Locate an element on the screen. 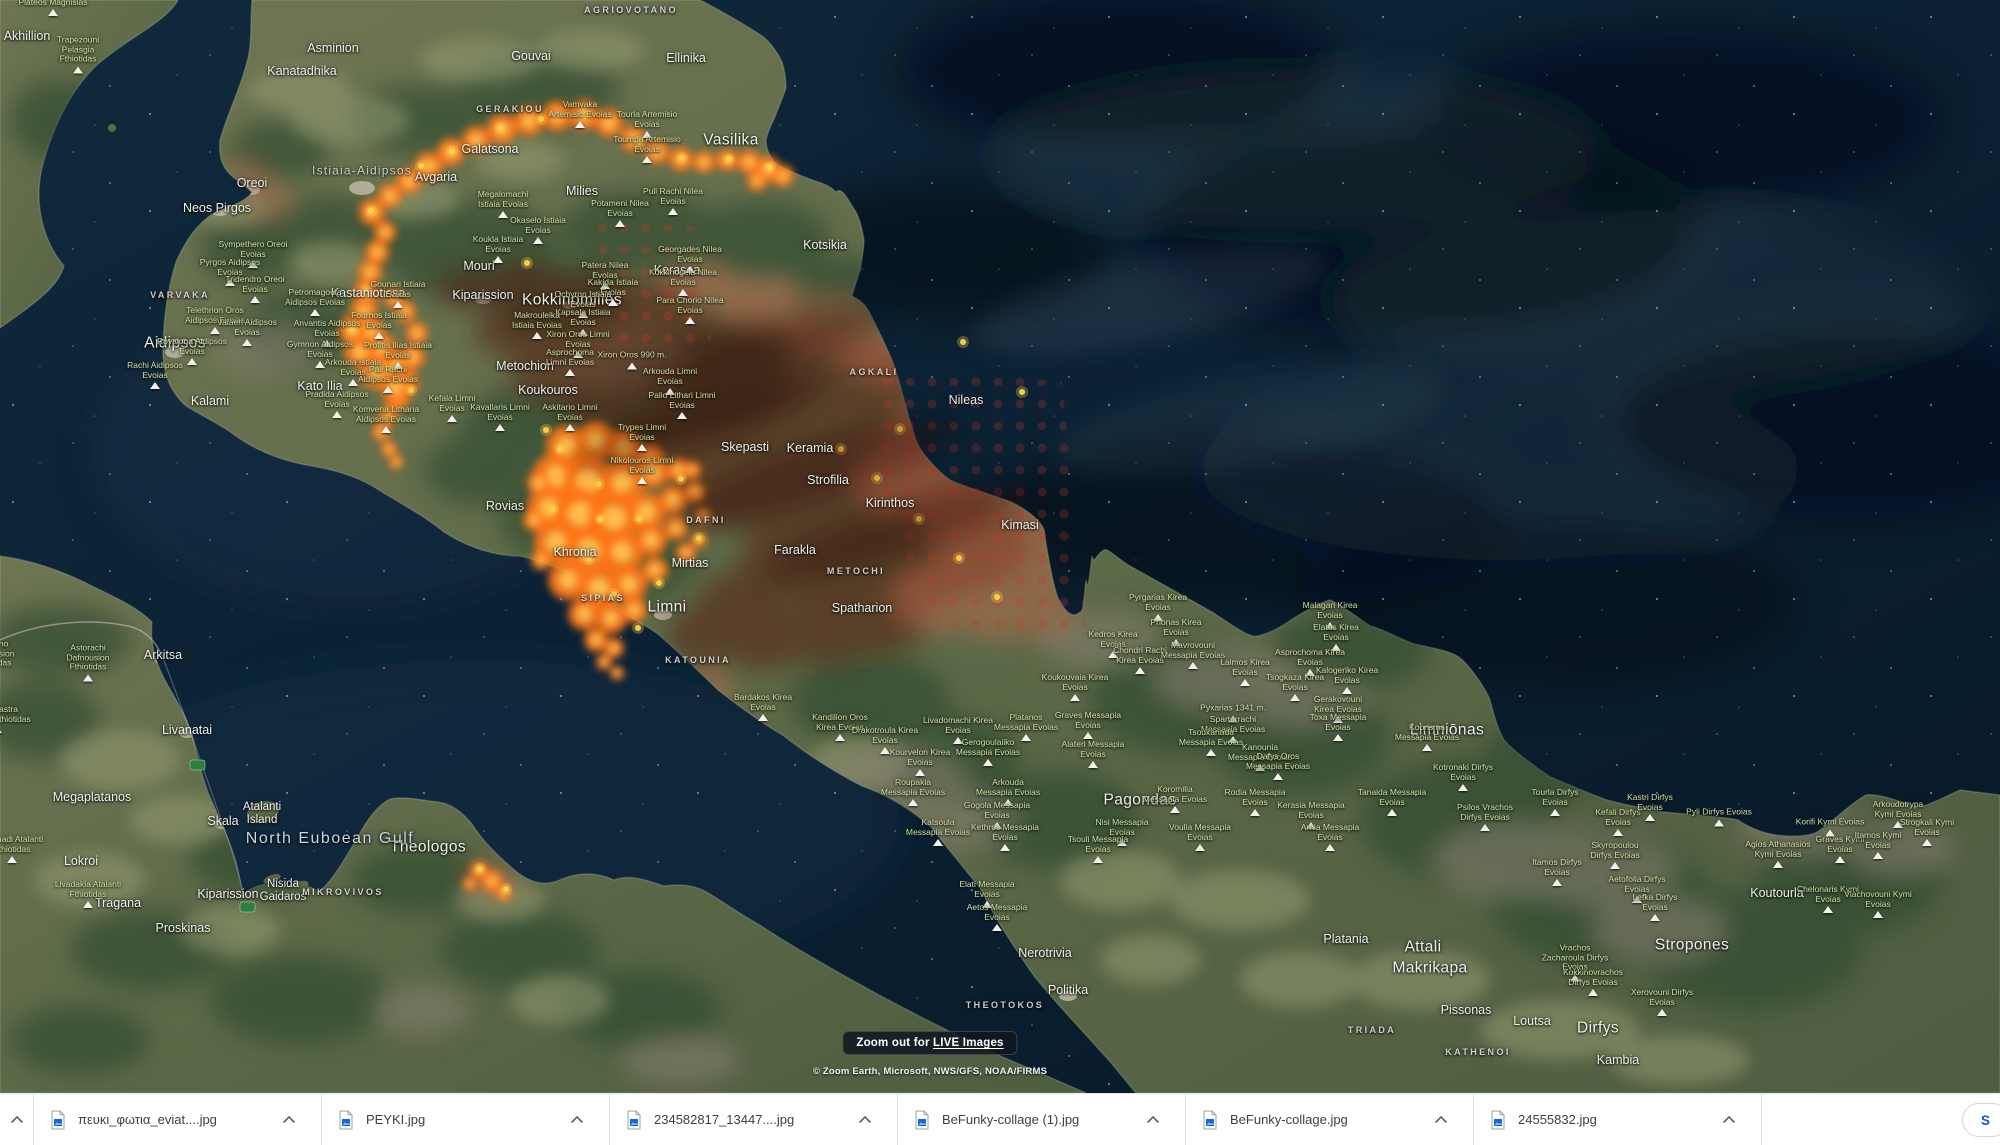 The height and width of the screenshot is (1145, 2000). live-images-link: LIVE Images is located at coordinates (968, 1043).